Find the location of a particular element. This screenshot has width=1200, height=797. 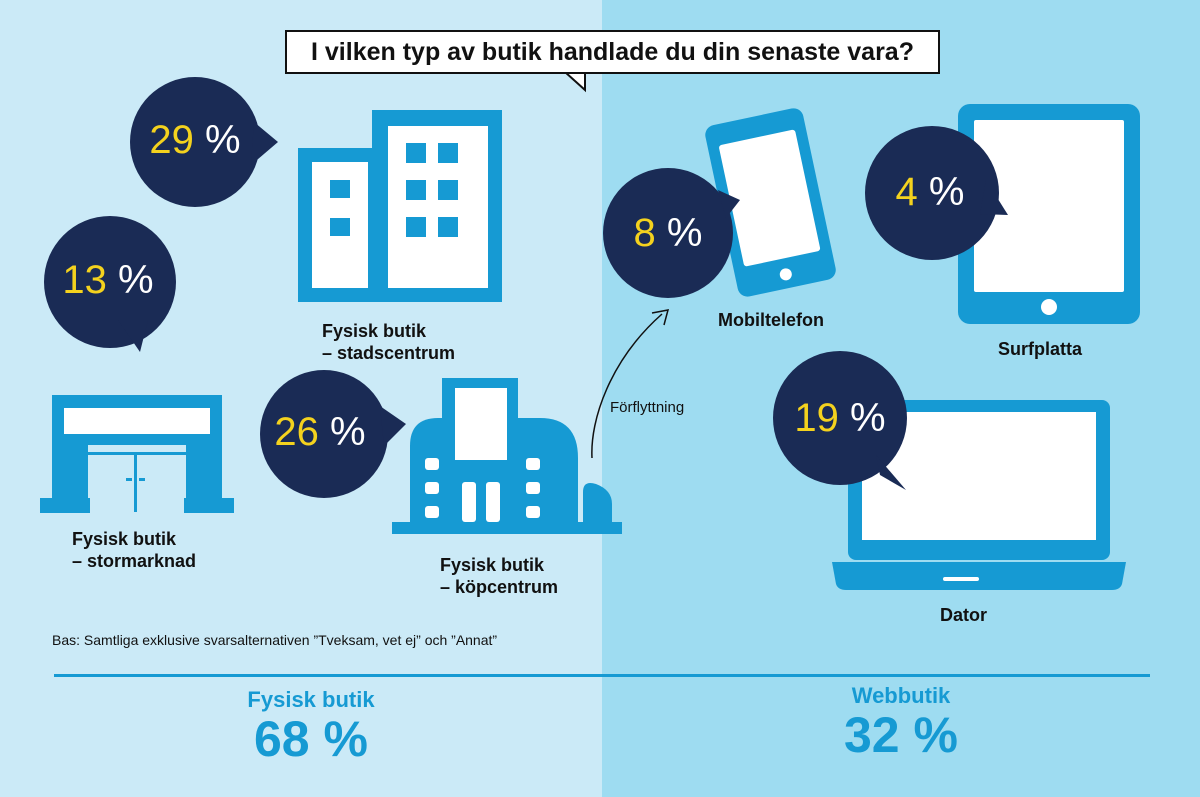

total-physical: Fysisk butik 68 % is located at coordinates (311, 727).